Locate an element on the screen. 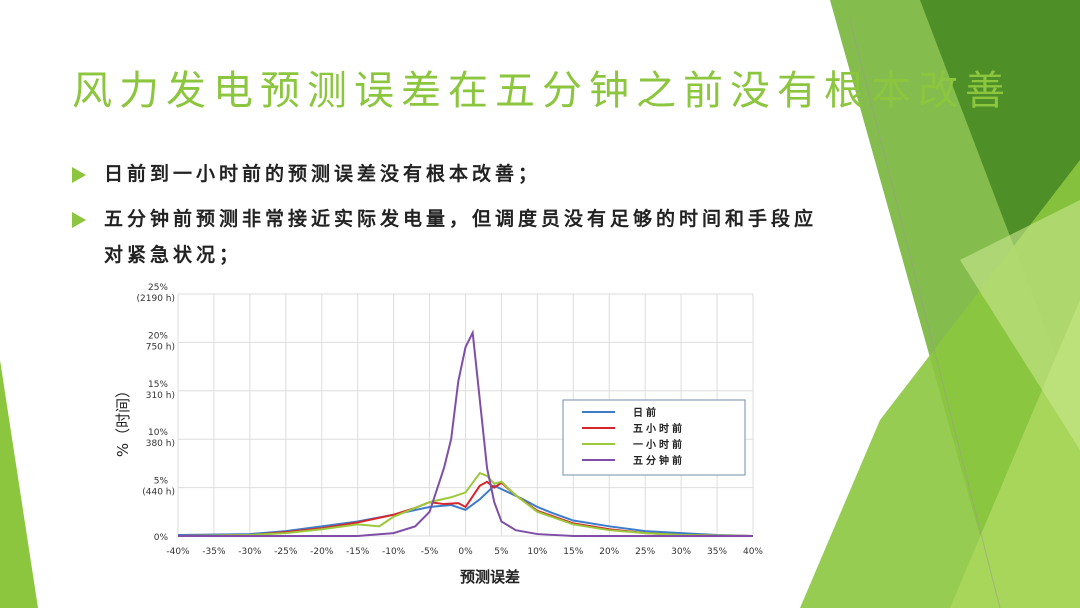  y-tick-sublabel: 310 h) is located at coordinates (160, 396).